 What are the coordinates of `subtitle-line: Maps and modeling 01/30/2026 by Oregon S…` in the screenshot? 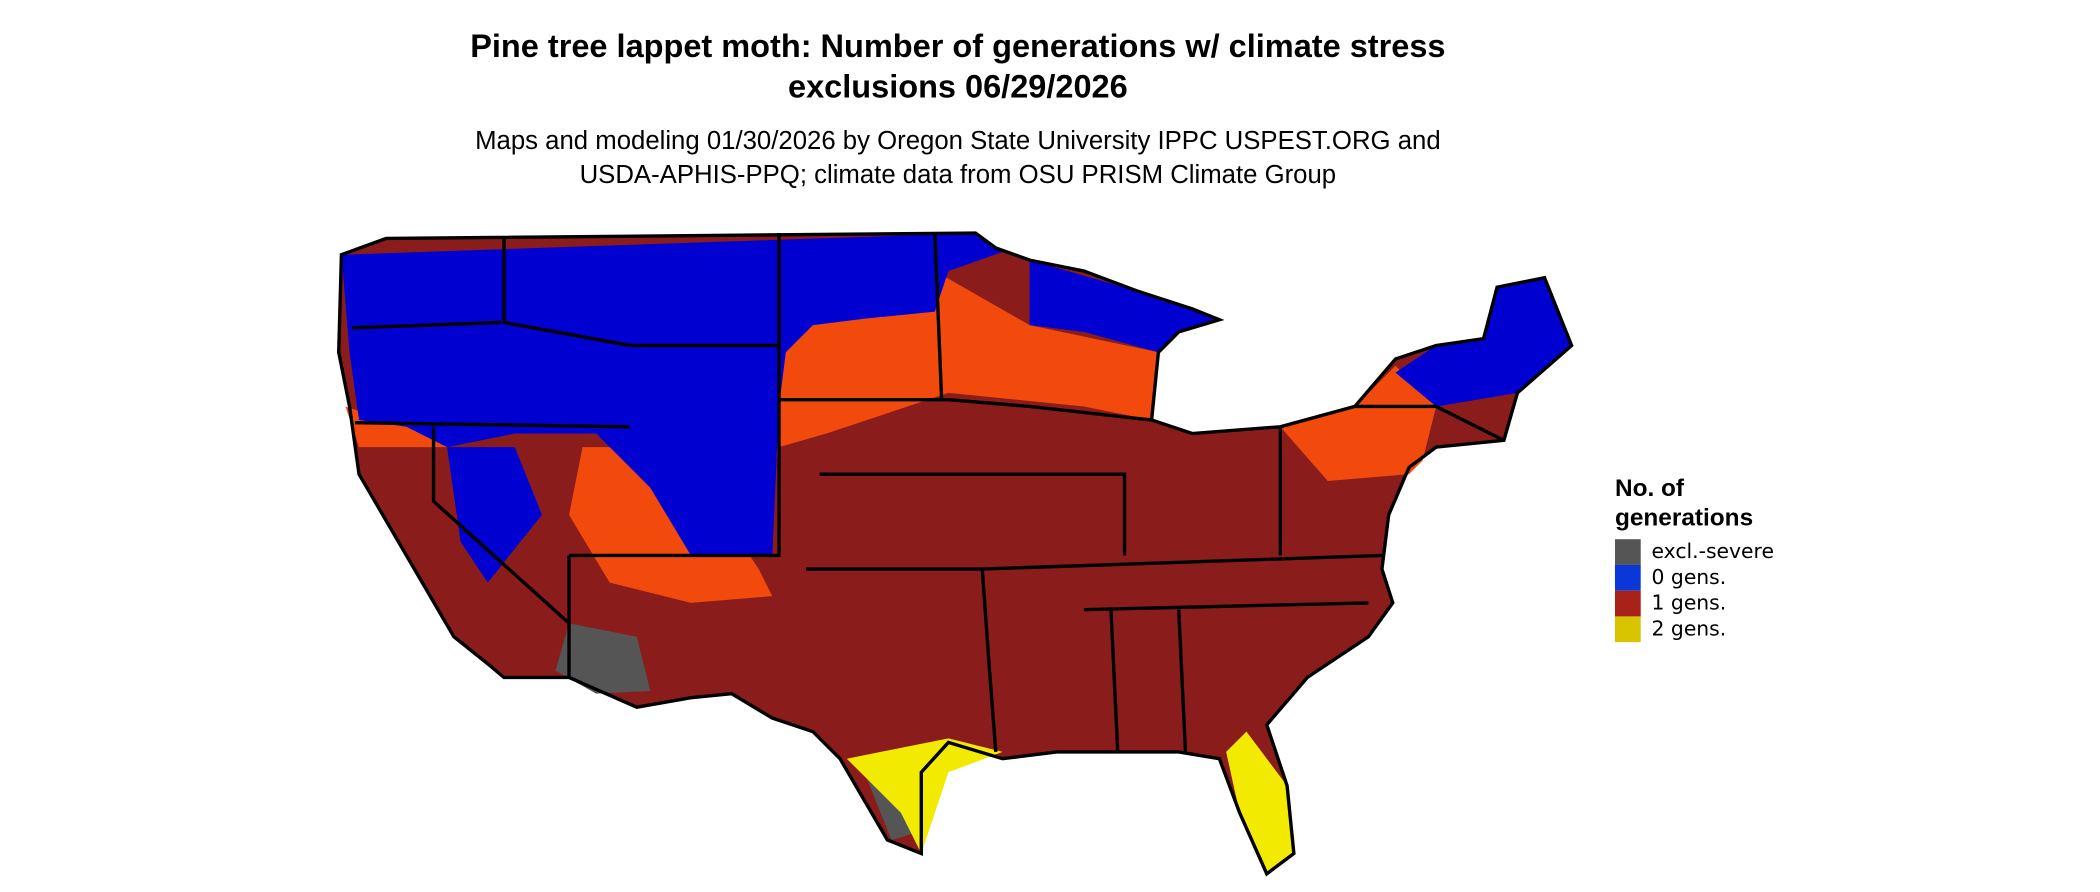 It's located at (958, 141).